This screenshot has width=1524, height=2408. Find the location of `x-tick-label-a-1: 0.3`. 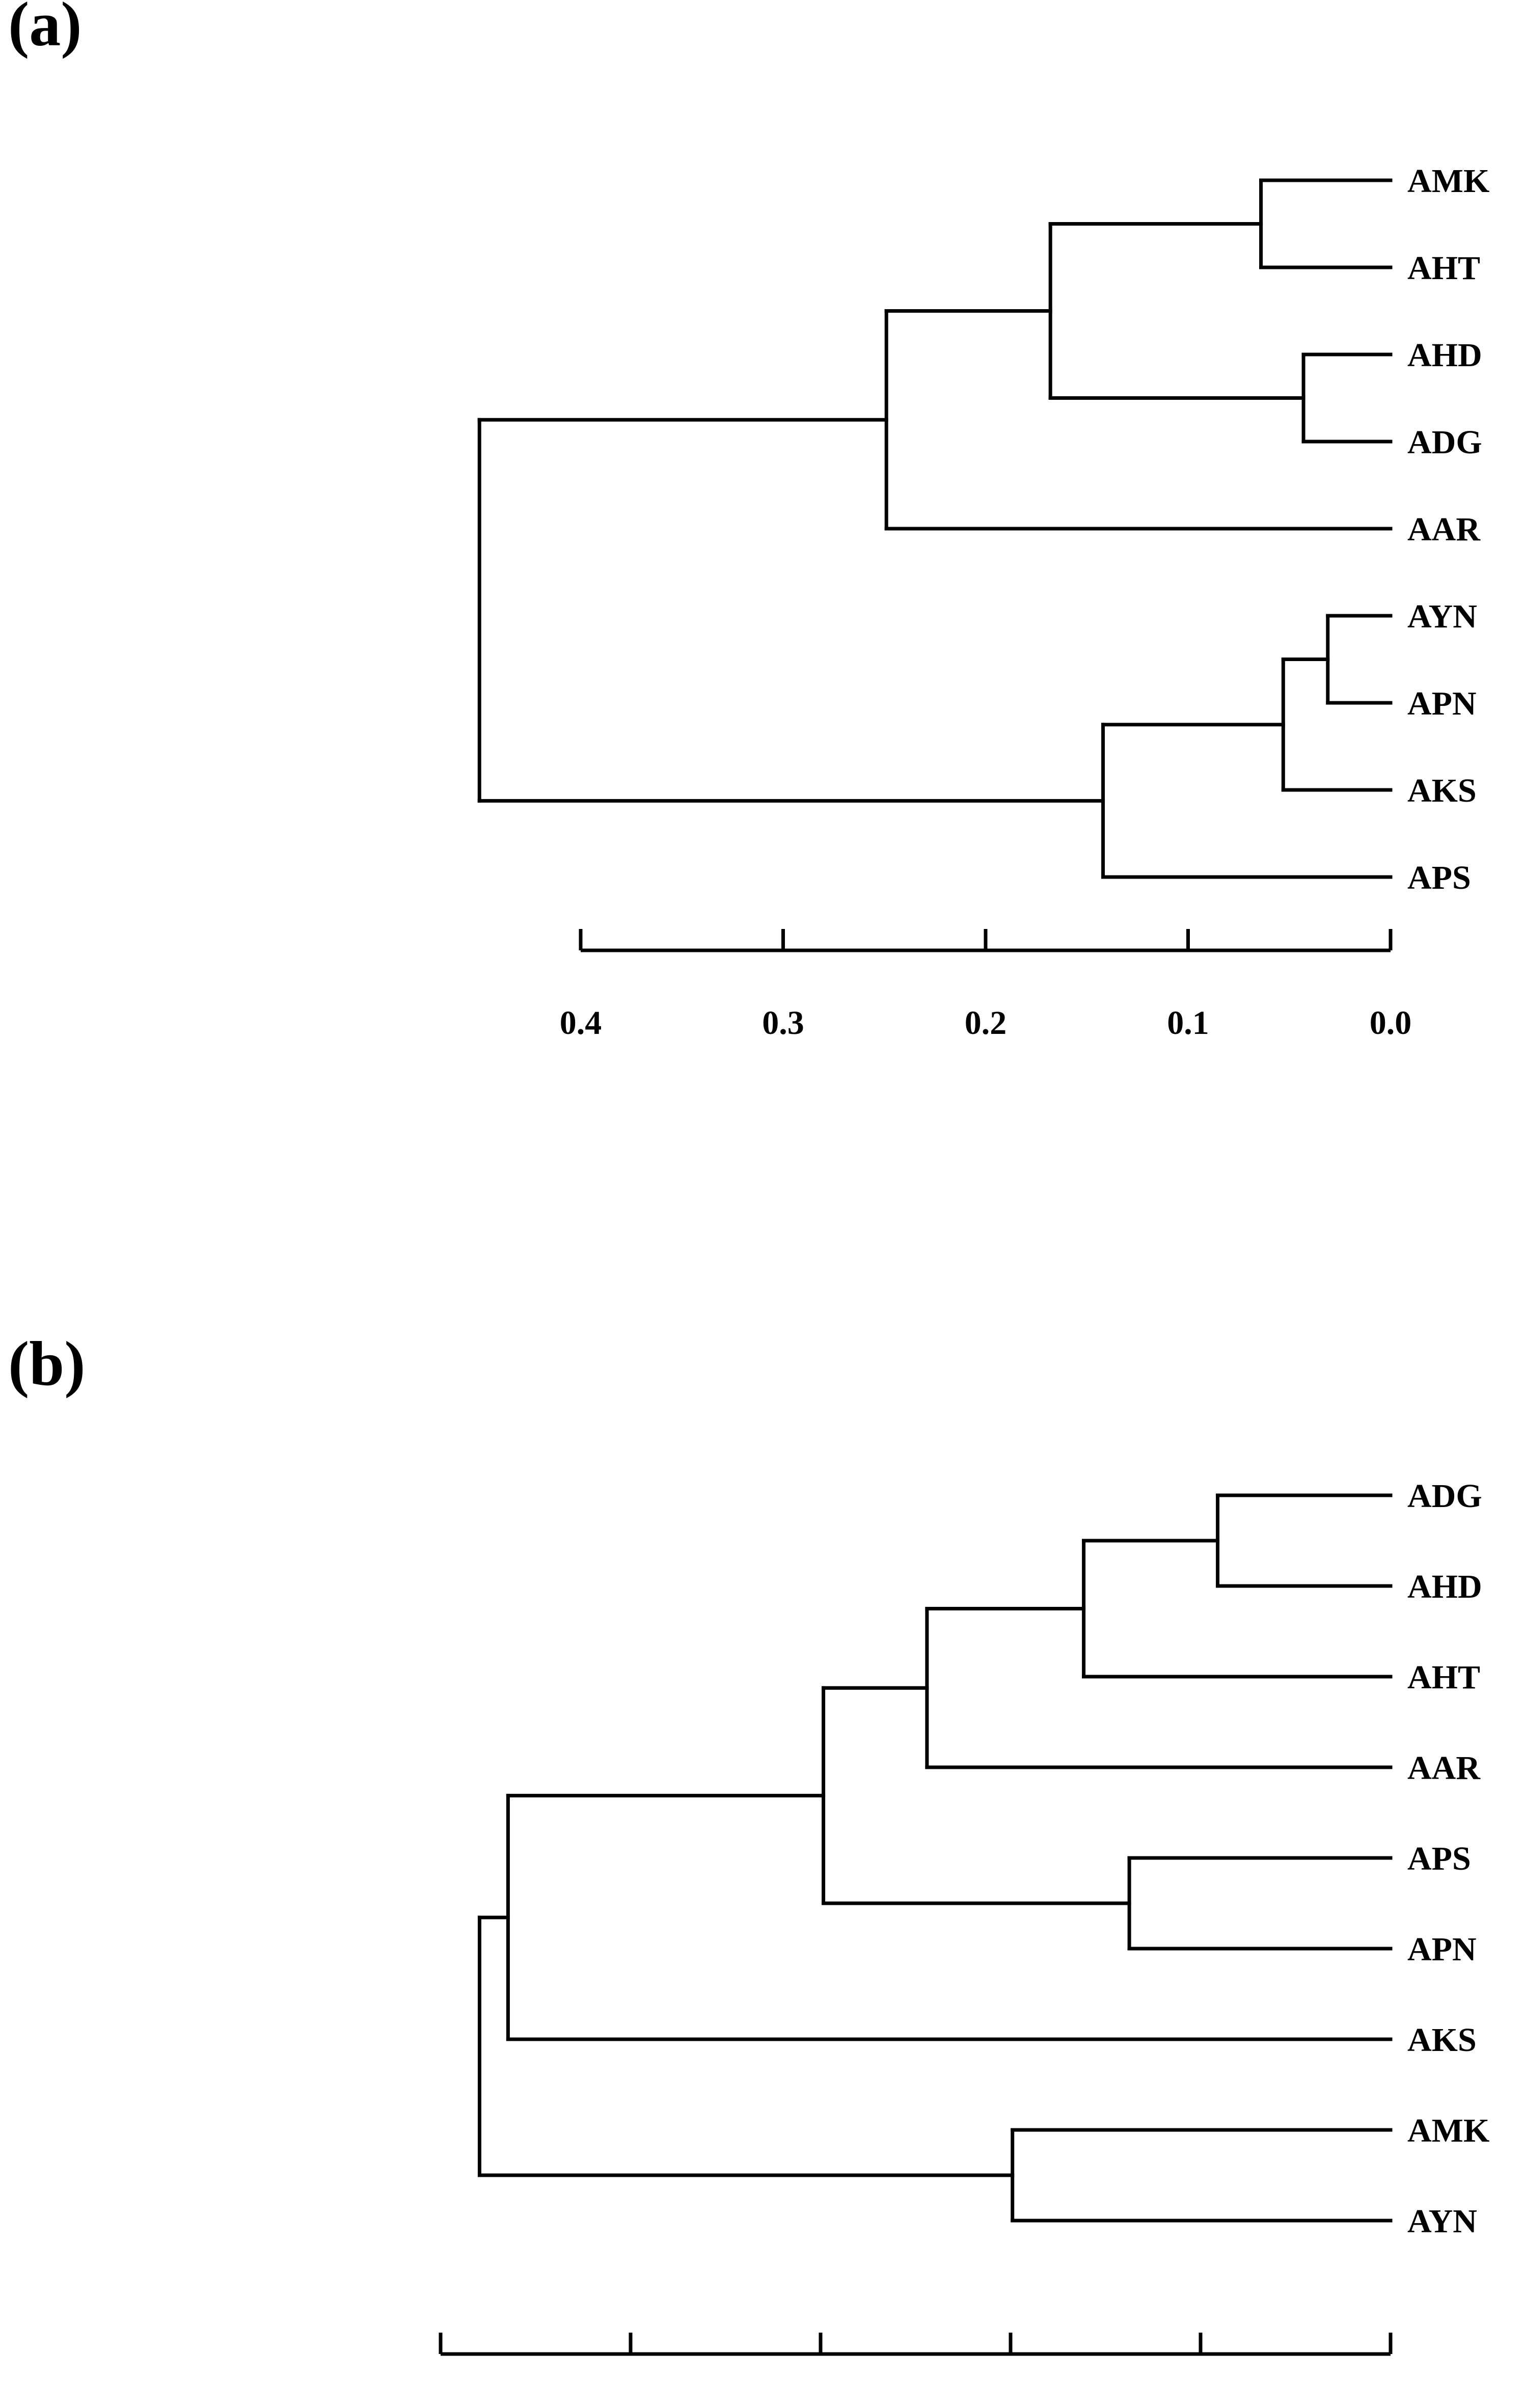

x-tick-label-a-1: 0.3 is located at coordinates (783, 1023).